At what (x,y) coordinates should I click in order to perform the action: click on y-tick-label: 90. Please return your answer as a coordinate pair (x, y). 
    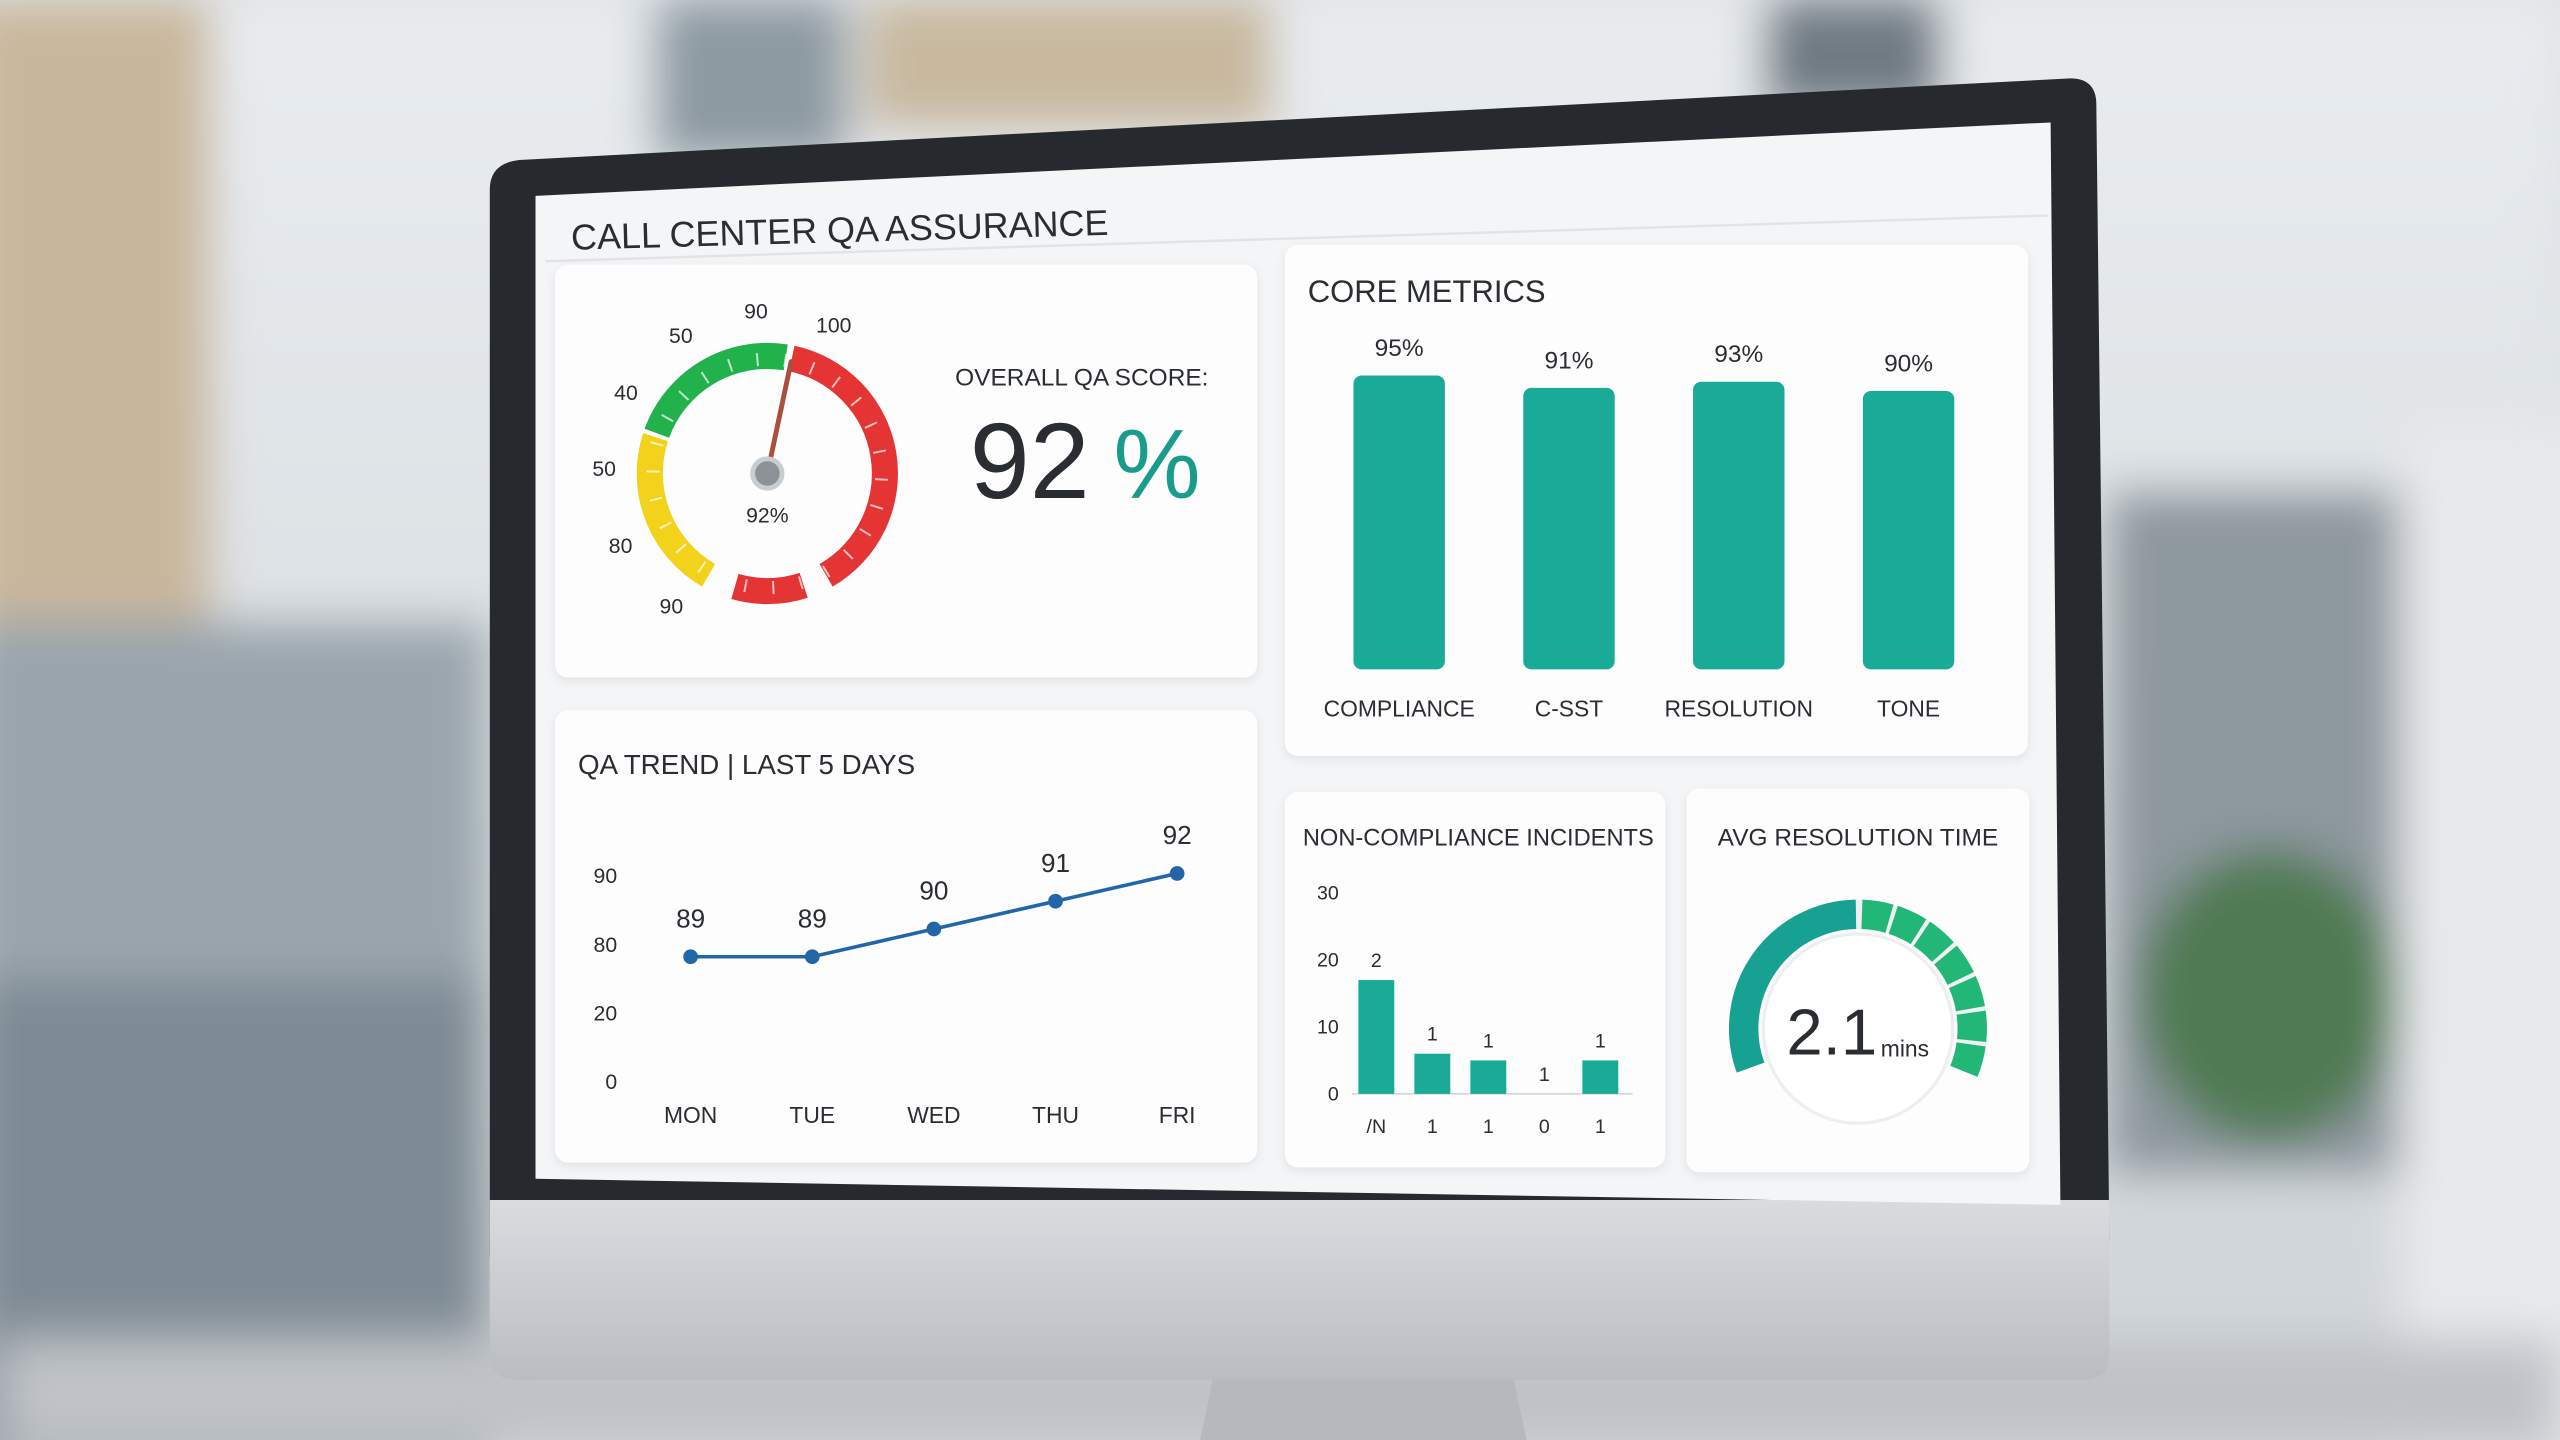
    Looking at the image, I should click on (606, 876).